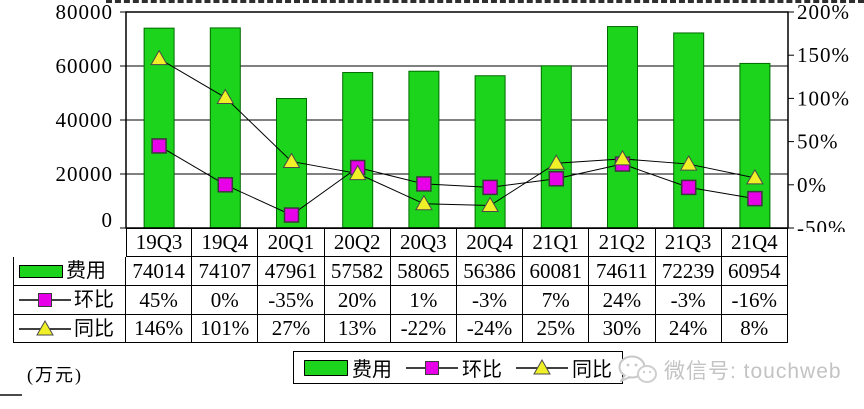  What do you see at coordinates (482, 370) in the screenshot?
I see `legend-label: 环比` at bounding box center [482, 370].